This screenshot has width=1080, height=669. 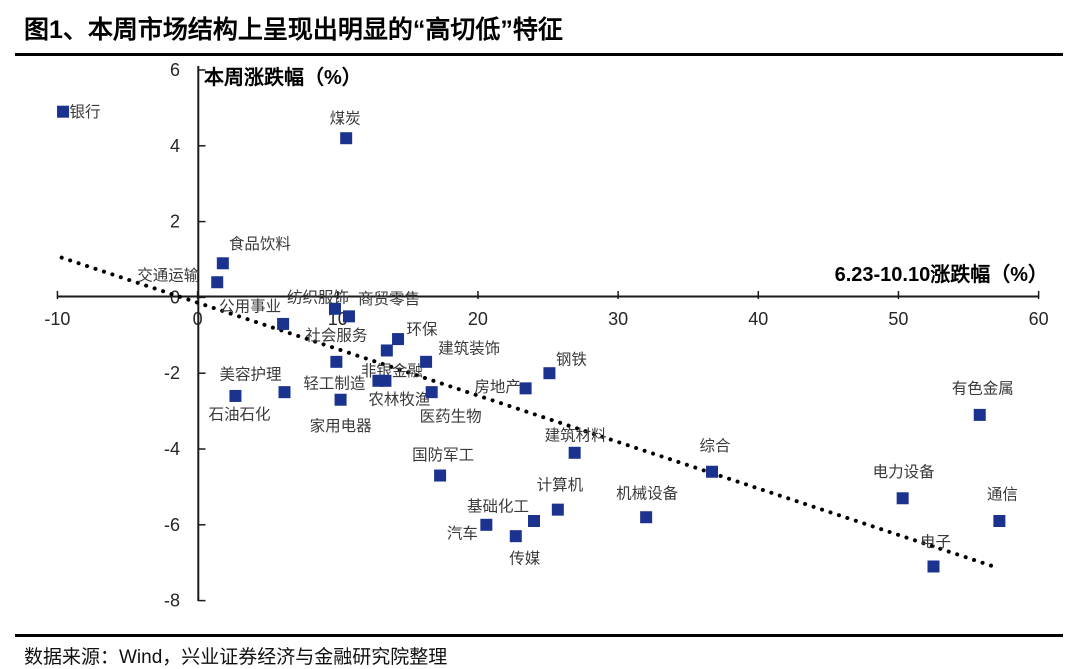 I want to click on point-label-建筑材料: 建筑材料, so click(x=576, y=435).